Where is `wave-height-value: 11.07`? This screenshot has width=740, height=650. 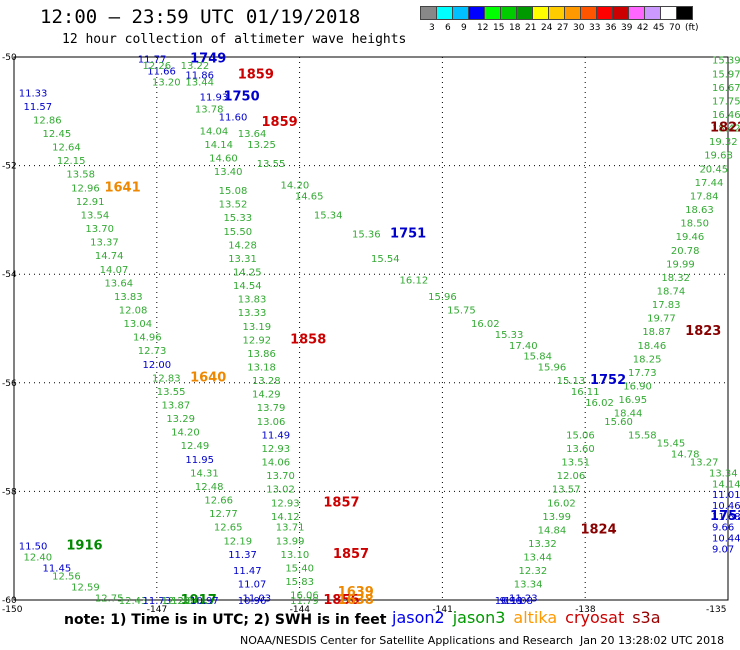 wave-height-value: 11.07 is located at coordinates (252, 585).